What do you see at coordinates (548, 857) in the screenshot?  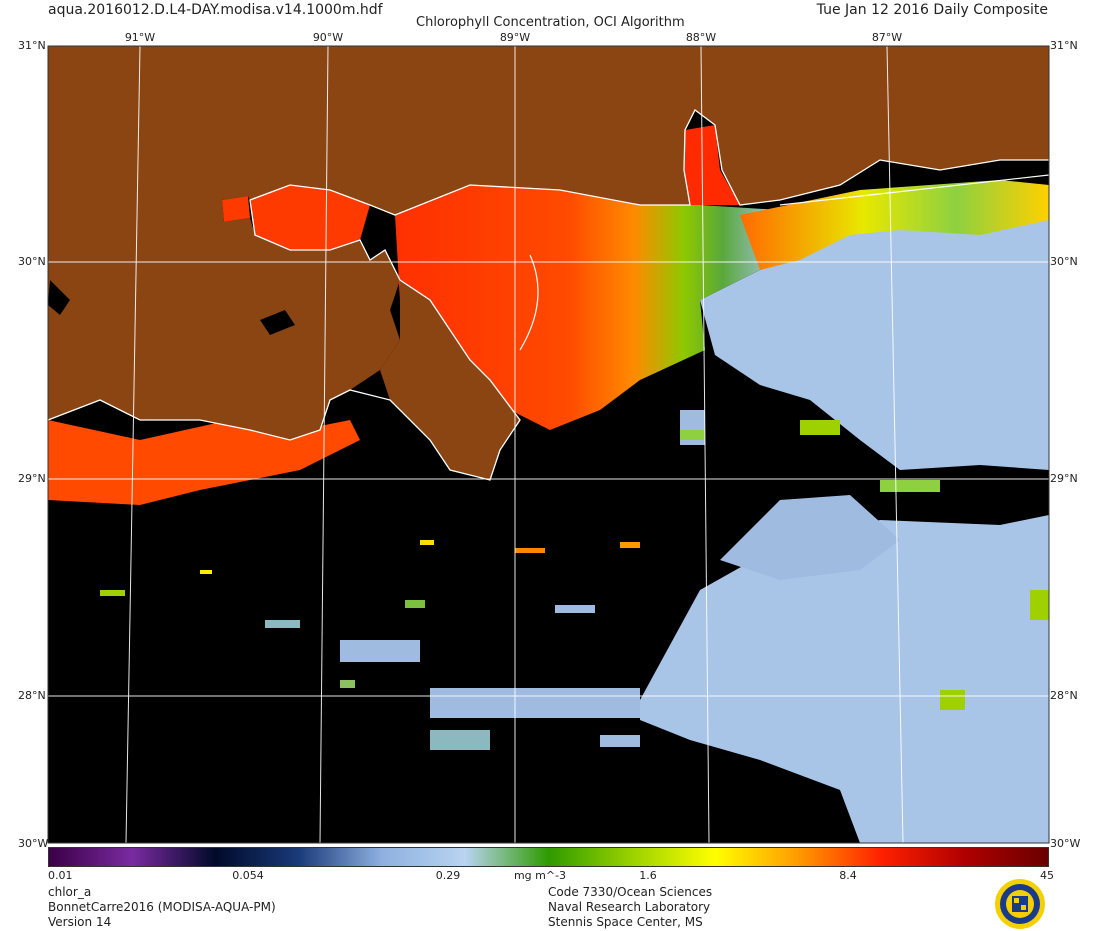 I see `colorbar` at bounding box center [548, 857].